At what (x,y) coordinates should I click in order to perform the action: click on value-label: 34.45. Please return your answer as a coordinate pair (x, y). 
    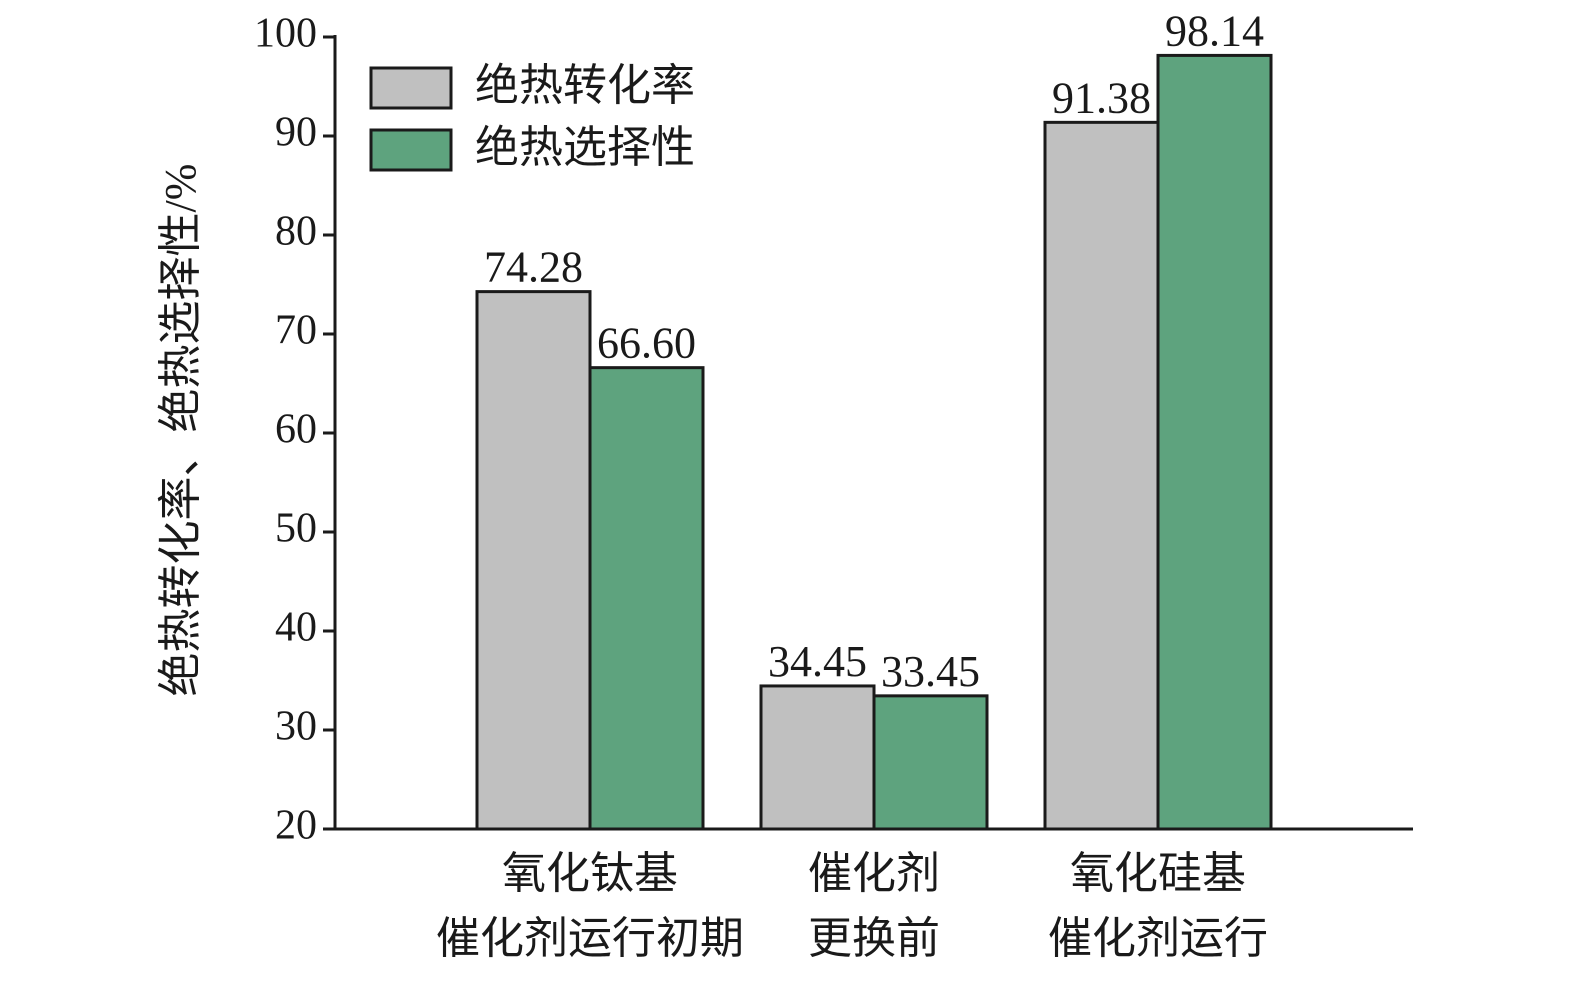
    Looking at the image, I should click on (817, 661).